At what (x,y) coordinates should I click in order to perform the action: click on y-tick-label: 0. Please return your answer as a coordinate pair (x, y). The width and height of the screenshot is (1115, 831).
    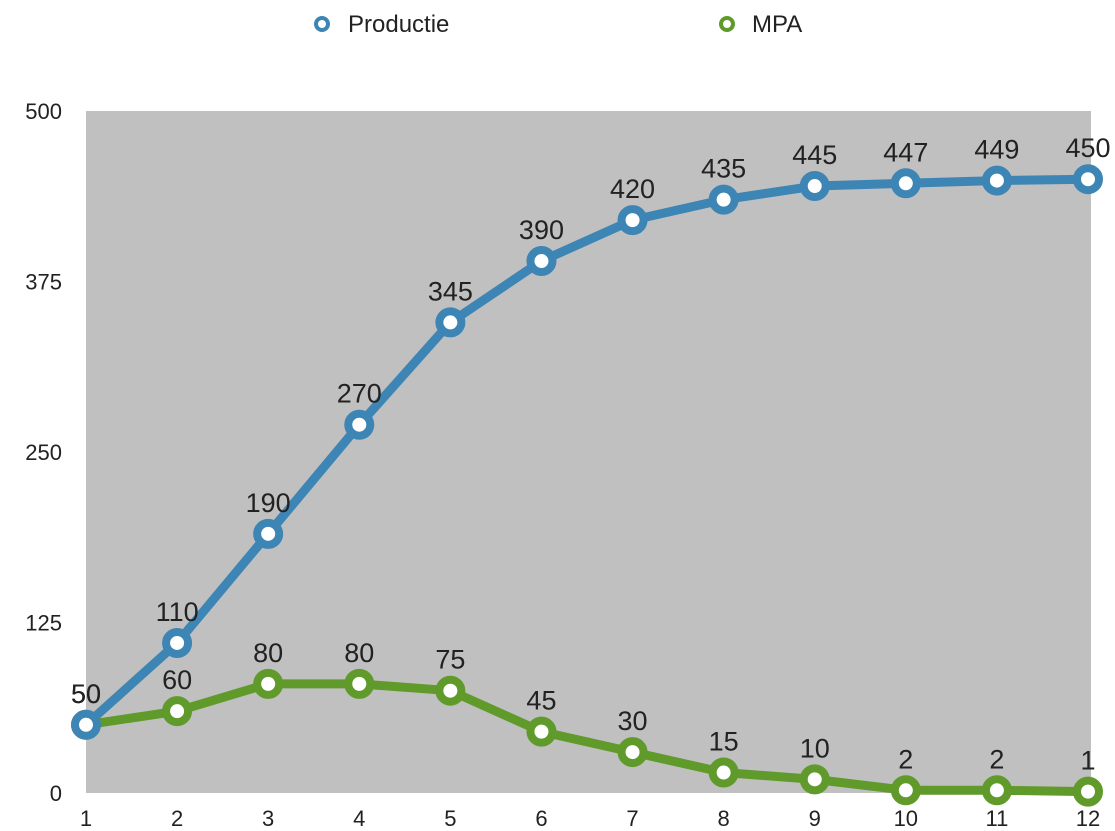
    Looking at the image, I should click on (56, 793).